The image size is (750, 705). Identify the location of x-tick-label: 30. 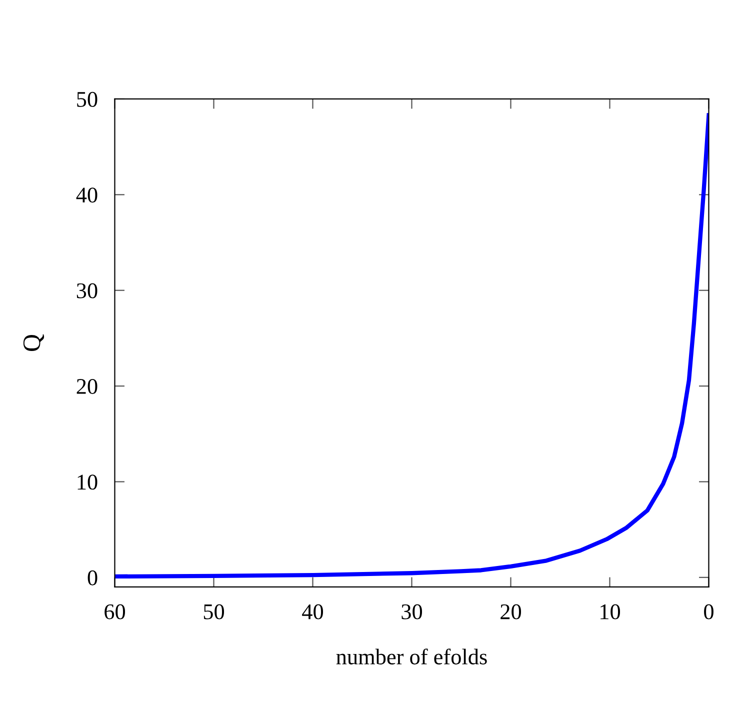
(412, 612).